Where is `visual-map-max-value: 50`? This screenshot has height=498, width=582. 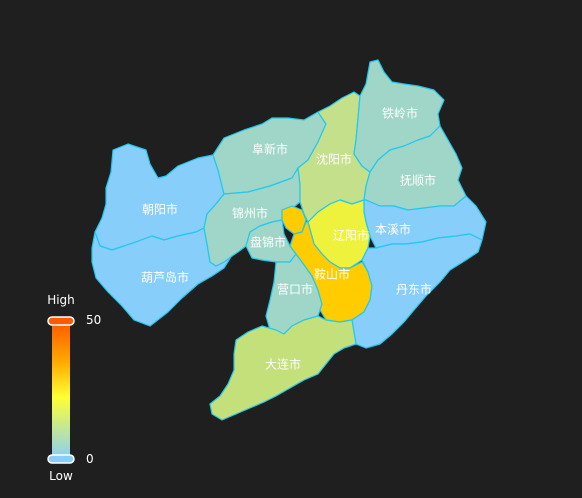
visual-map-max-value: 50 is located at coordinates (93, 320).